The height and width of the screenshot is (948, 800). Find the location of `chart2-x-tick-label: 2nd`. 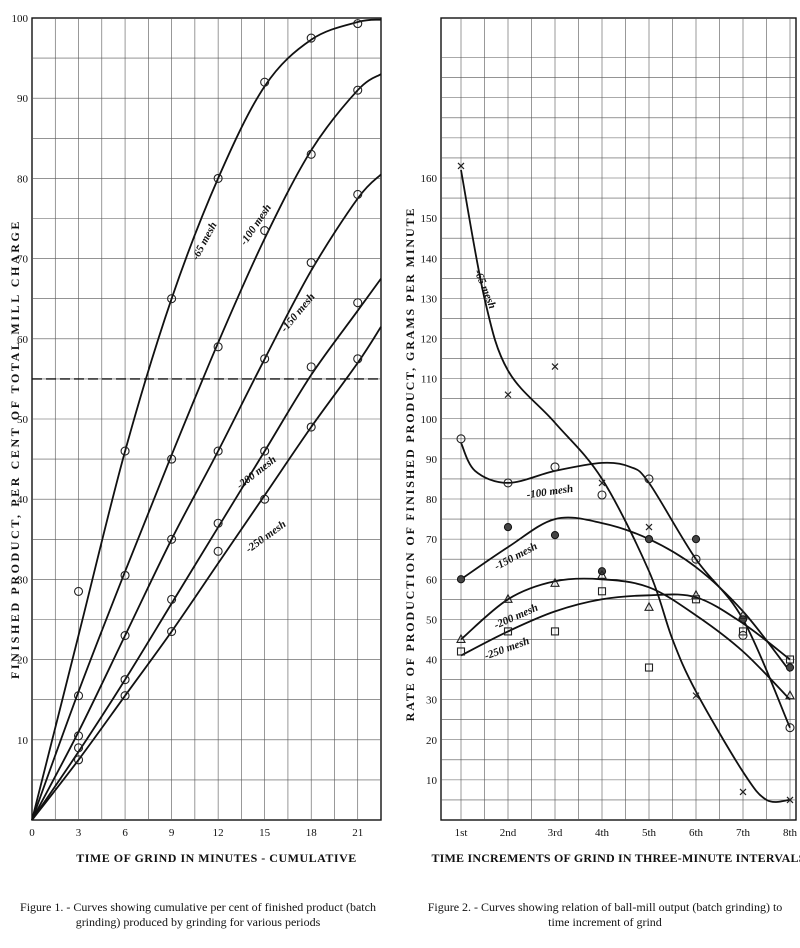

chart2-x-tick-label: 2nd is located at coordinates (508, 833).